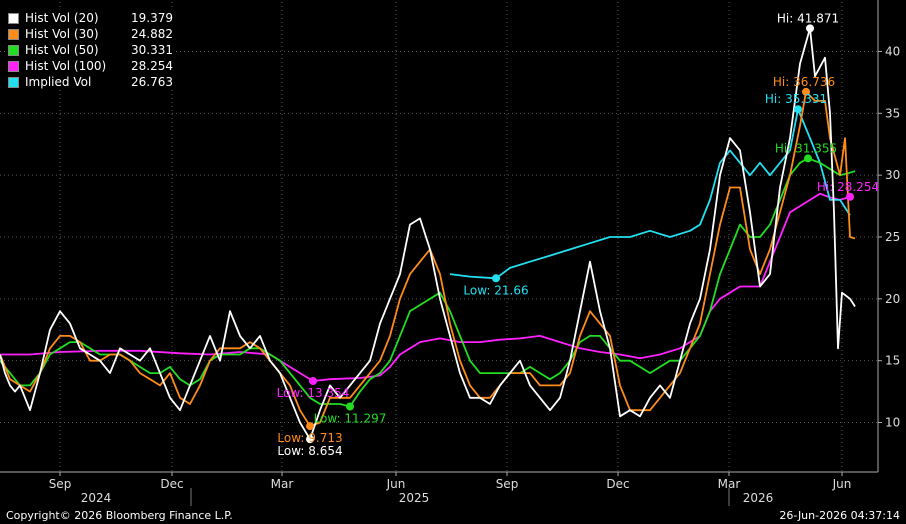 The width and height of the screenshot is (906, 524). What do you see at coordinates (152, 66) in the screenshot?
I see `legend-series-value: 28.254` at bounding box center [152, 66].